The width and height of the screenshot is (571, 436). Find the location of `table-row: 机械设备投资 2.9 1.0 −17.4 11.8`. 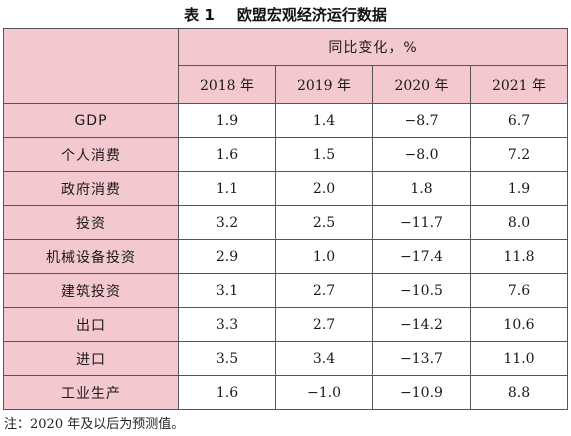

table-row: 机械设备投资 2.9 1.0 −17.4 11.8 is located at coordinates (285, 256).